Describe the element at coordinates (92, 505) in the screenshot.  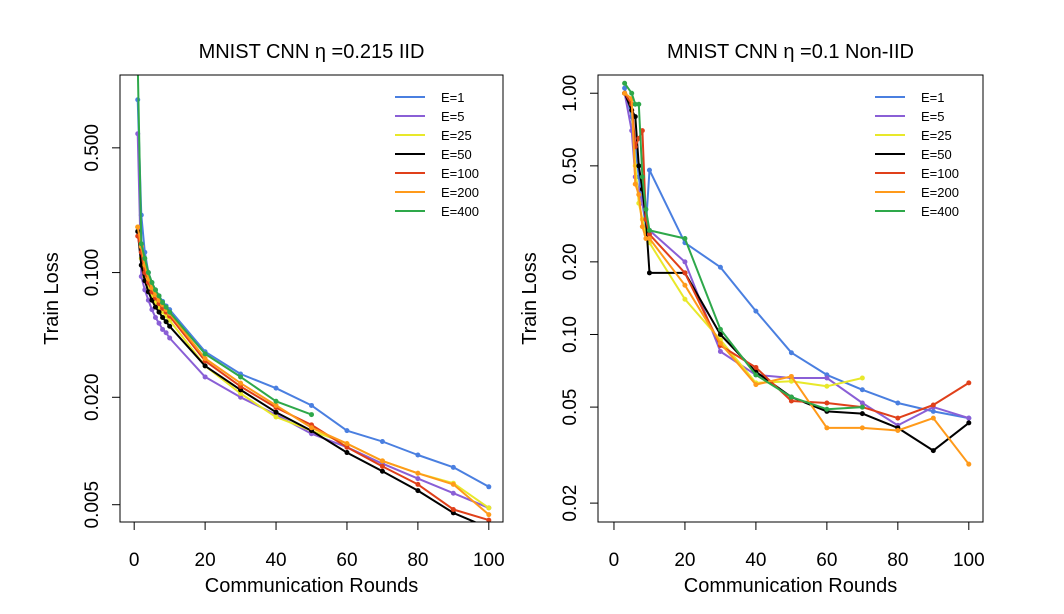
I see `y-tick-label: 0.005` at that location.